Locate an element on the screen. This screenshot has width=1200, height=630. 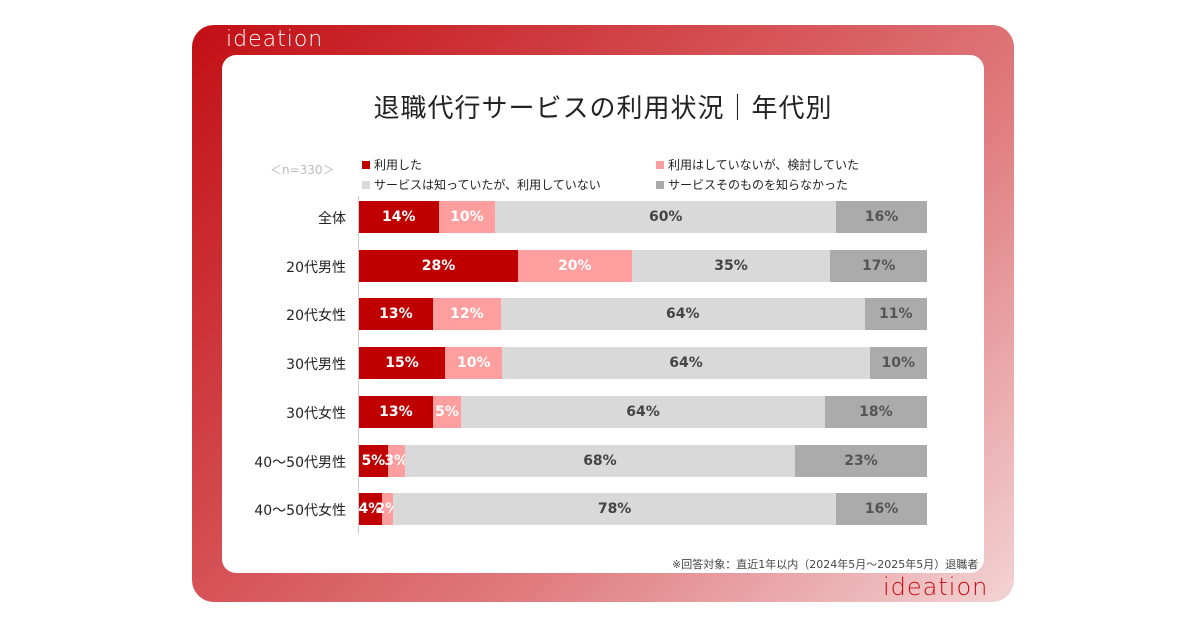
bar-segment: 11% is located at coordinates (895, 314).